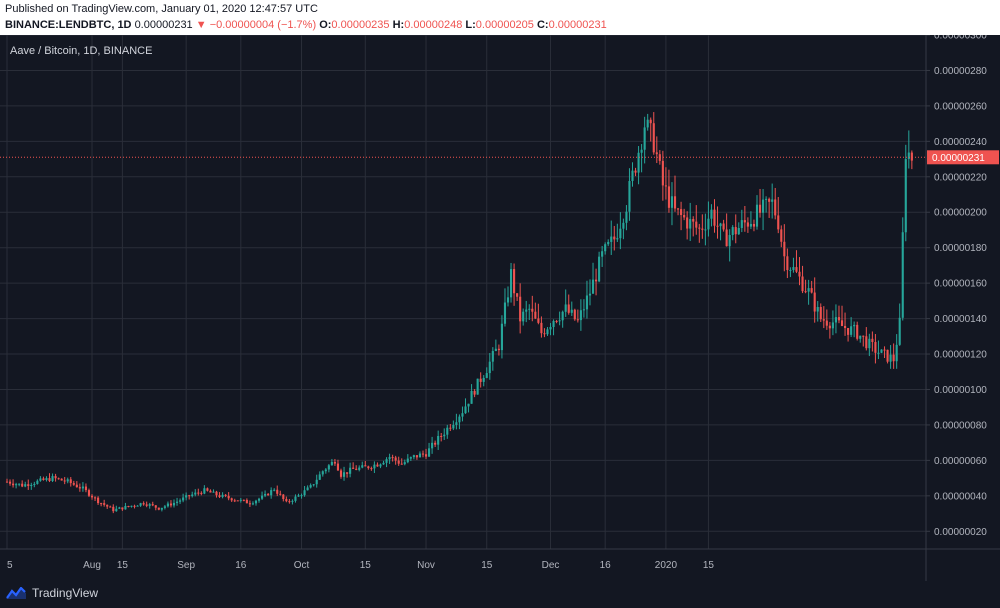  Describe the element at coordinates (52, 593) in the screenshot. I see `tradingview-logo: TradingView` at that location.